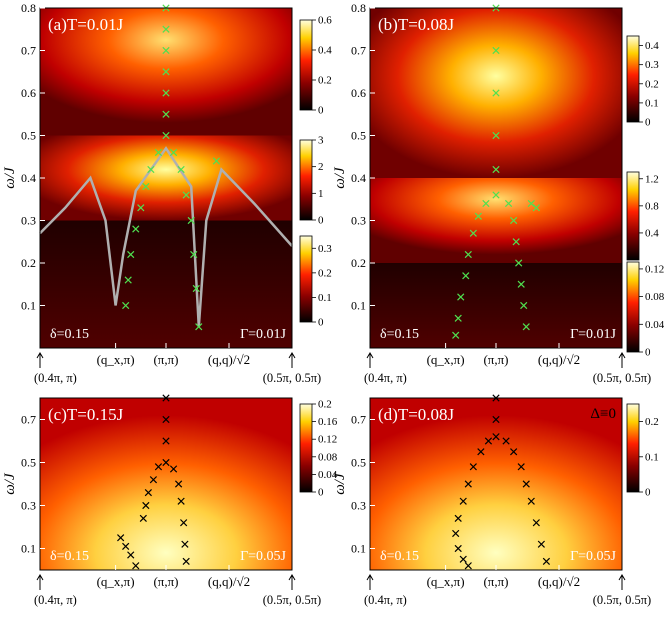 The image size is (664, 617). What do you see at coordinates (321, 167) in the screenshot?
I see `colorbar-tick-label: 2` at bounding box center [321, 167].